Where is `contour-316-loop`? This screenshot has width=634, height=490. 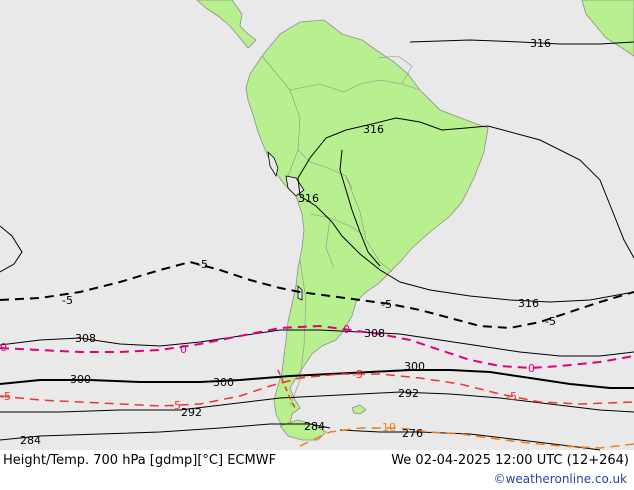 contour-316-loop is located at coordinates (360, 208).